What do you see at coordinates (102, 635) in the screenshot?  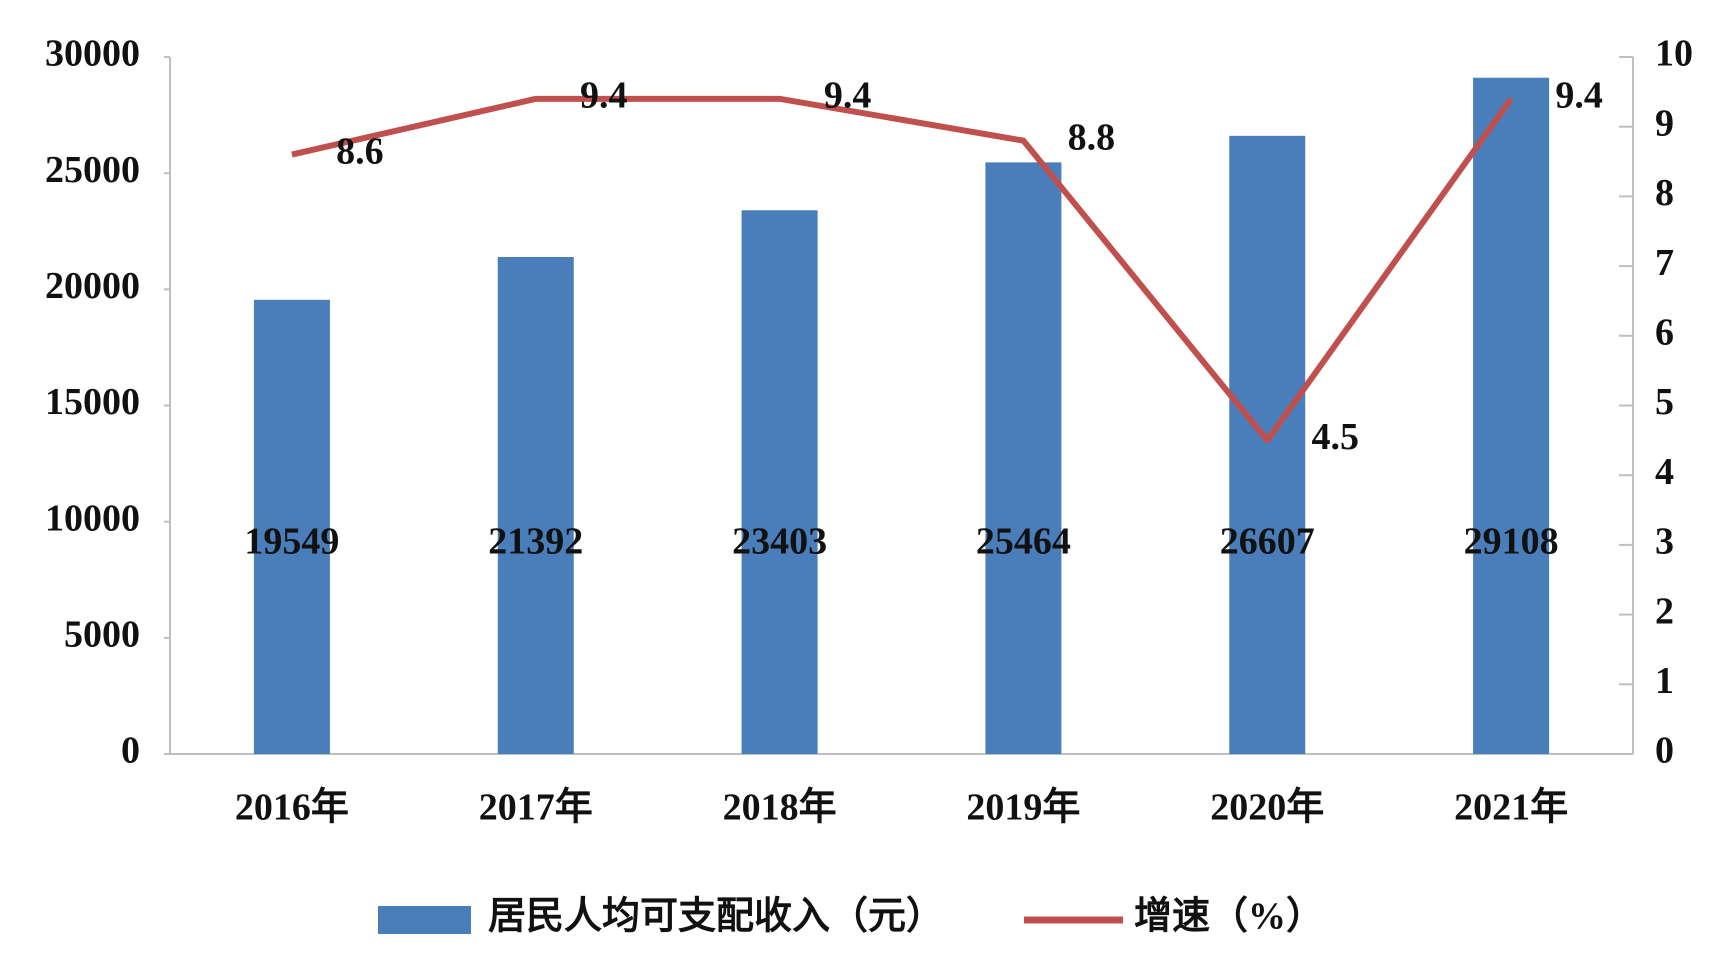 I see `y-tick-label: 5000` at bounding box center [102, 635].